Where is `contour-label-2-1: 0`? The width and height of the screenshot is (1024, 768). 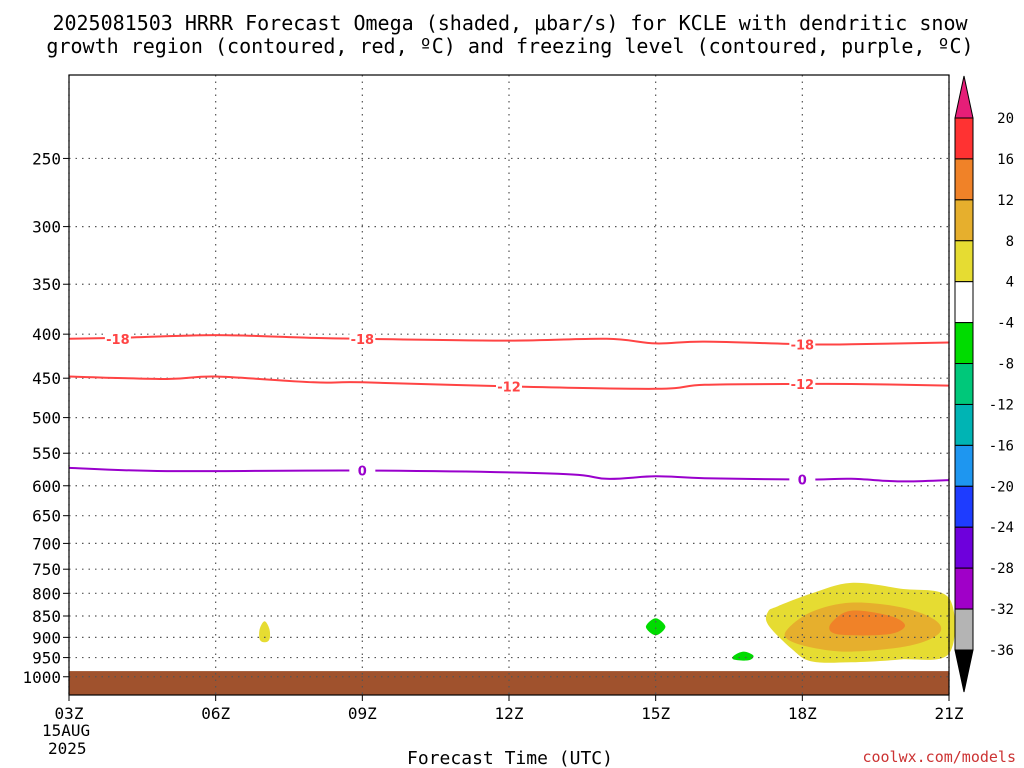 contour-label-2-1: 0 is located at coordinates (802, 480).